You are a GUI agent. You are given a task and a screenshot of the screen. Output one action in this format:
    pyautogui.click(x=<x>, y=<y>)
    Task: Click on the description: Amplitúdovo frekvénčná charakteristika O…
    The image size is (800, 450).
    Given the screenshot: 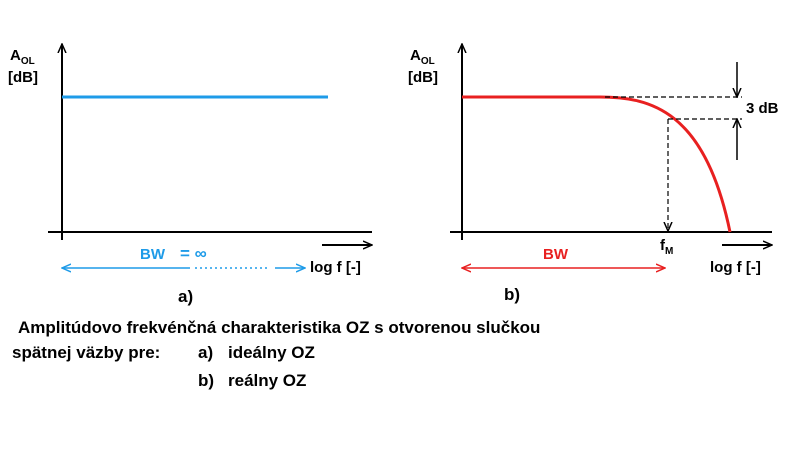 What is the action you would take?
    pyautogui.click(x=276, y=354)
    